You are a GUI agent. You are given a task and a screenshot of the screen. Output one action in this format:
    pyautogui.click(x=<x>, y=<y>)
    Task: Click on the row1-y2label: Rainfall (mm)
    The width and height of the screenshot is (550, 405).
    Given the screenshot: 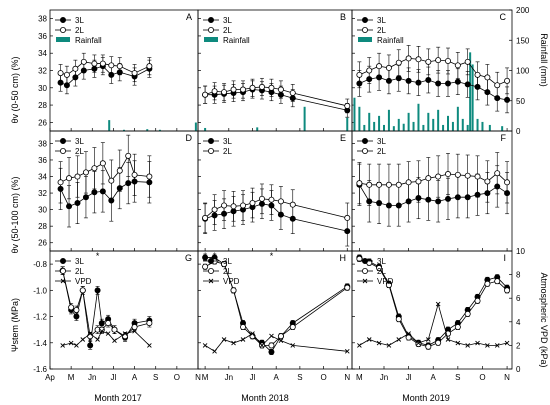 What is the action you would take?
    pyautogui.click(x=544, y=60)
    